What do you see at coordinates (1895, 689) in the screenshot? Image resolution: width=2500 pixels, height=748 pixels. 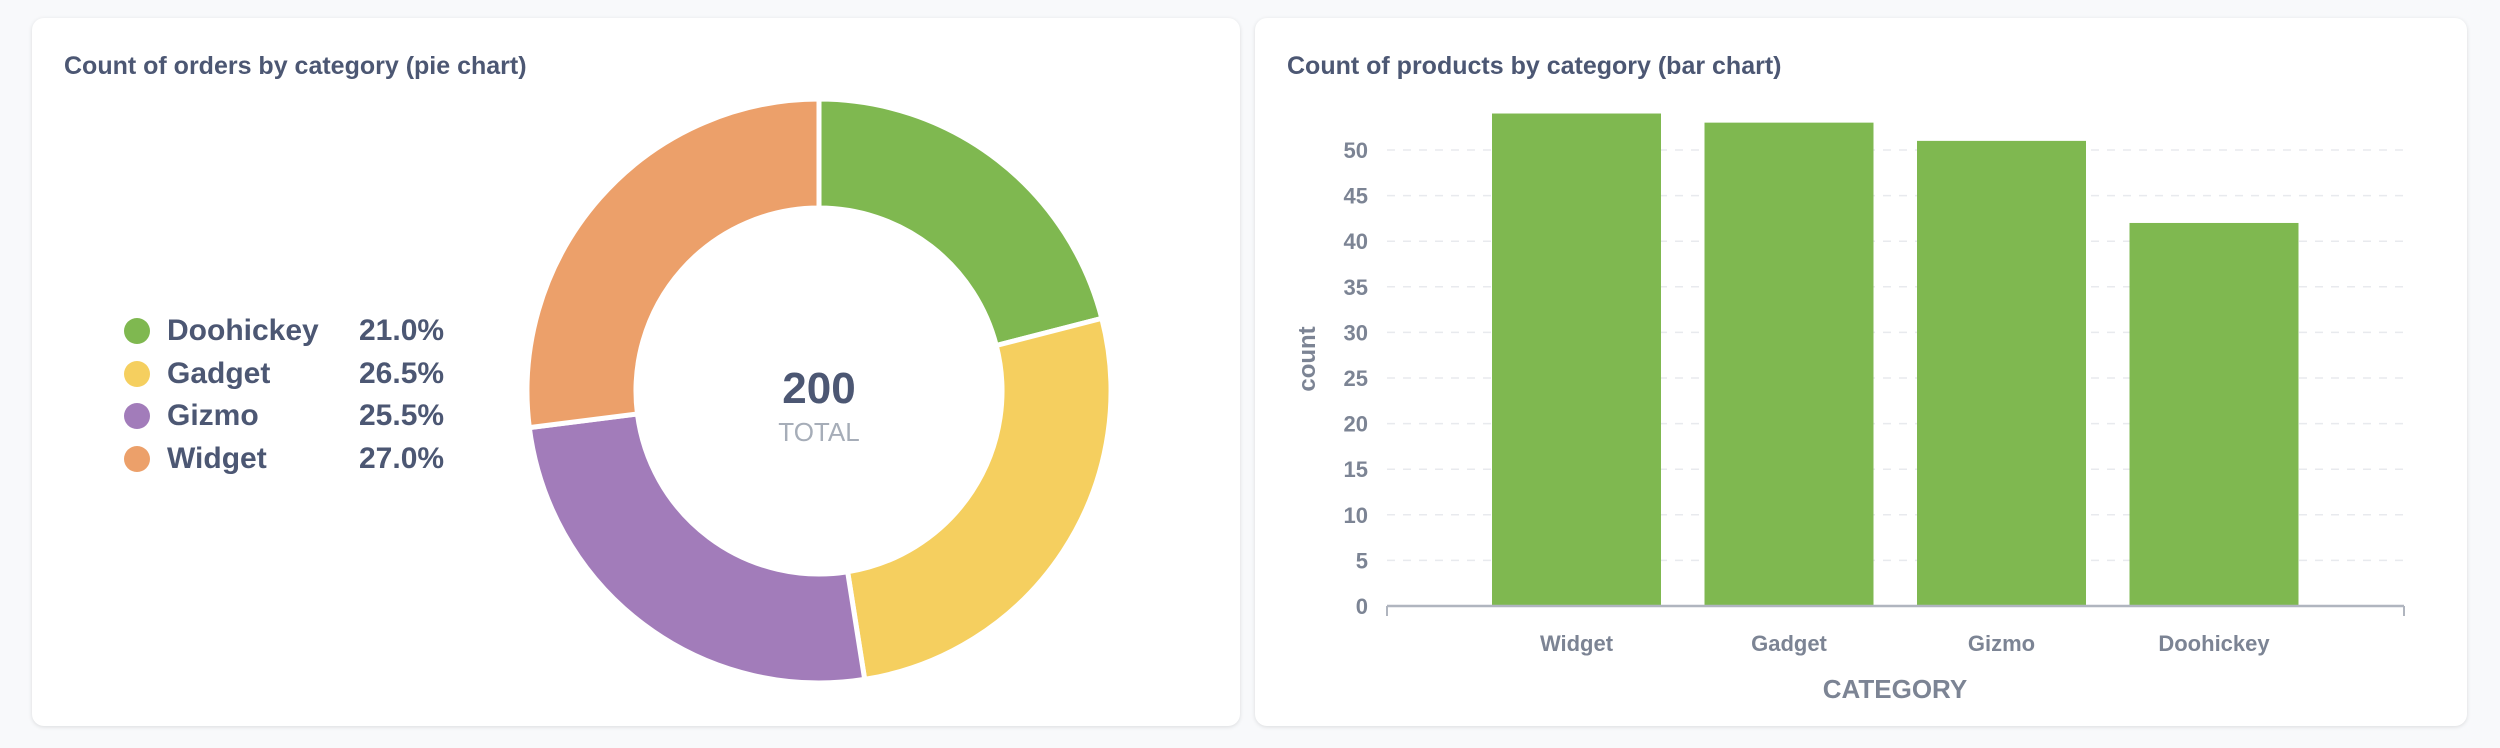 I see `x-axis-label: CATEGORY` at bounding box center [1895, 689].